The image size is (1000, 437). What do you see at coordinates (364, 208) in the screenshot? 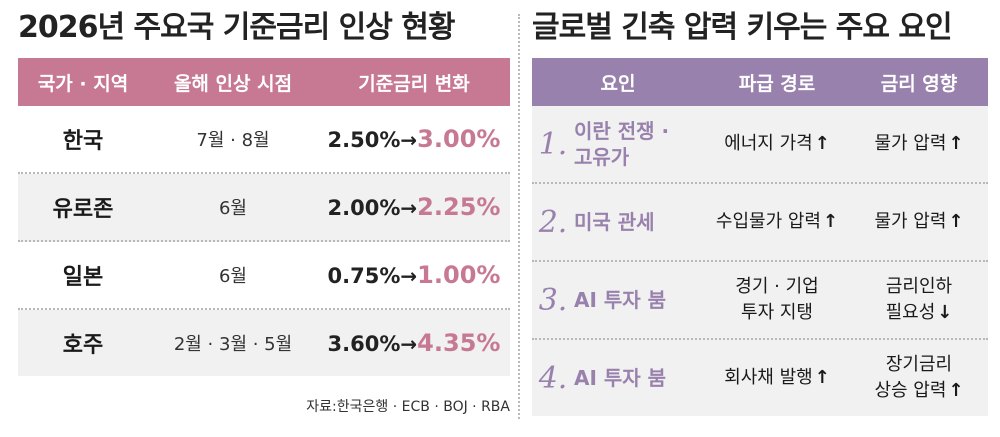
I see `rate-from: 2.00%` at bounding box center [364, 208].